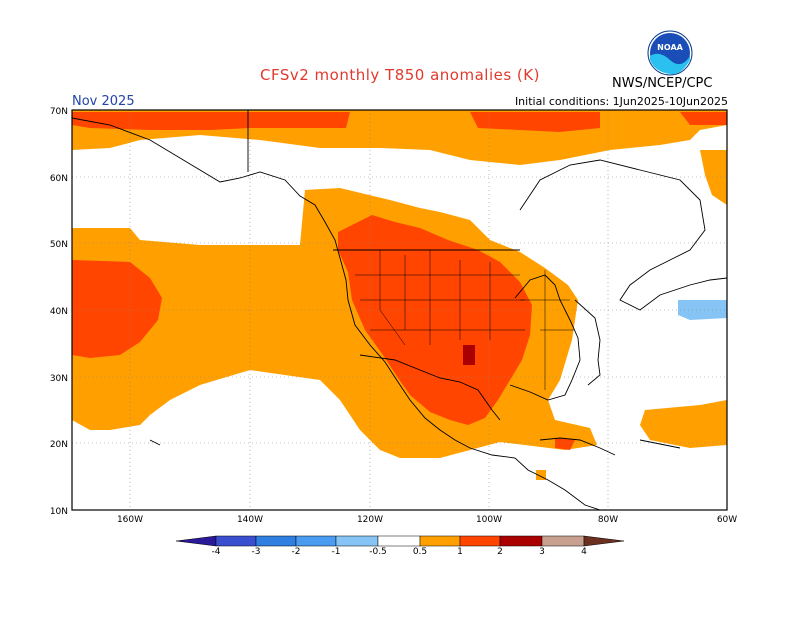 The width and height of the screenshot is (800, 618). What do you see at coordinates (489, 520) in the screenshot?
I see `lon-label-100w: 100W` at bounding box center [489, 520].